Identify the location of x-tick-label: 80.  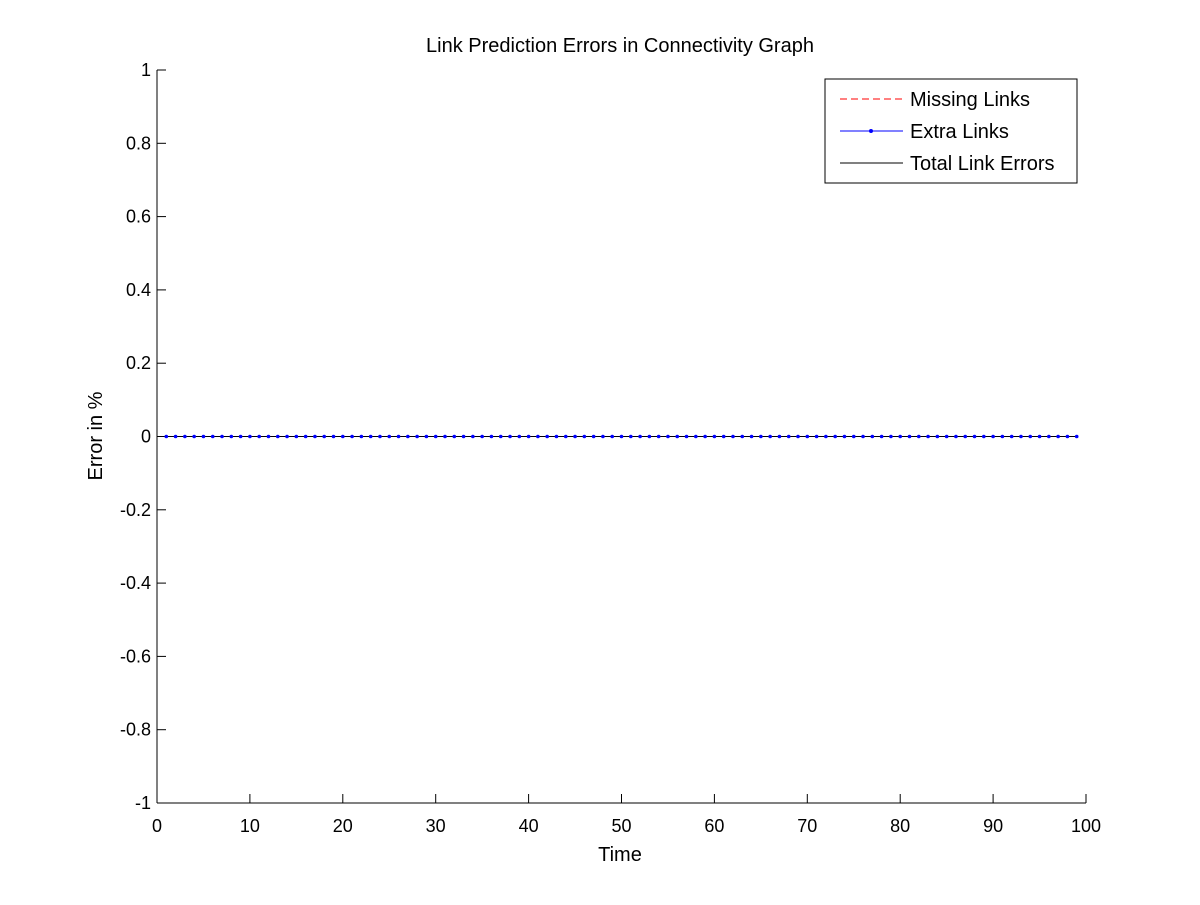
(900, 826).